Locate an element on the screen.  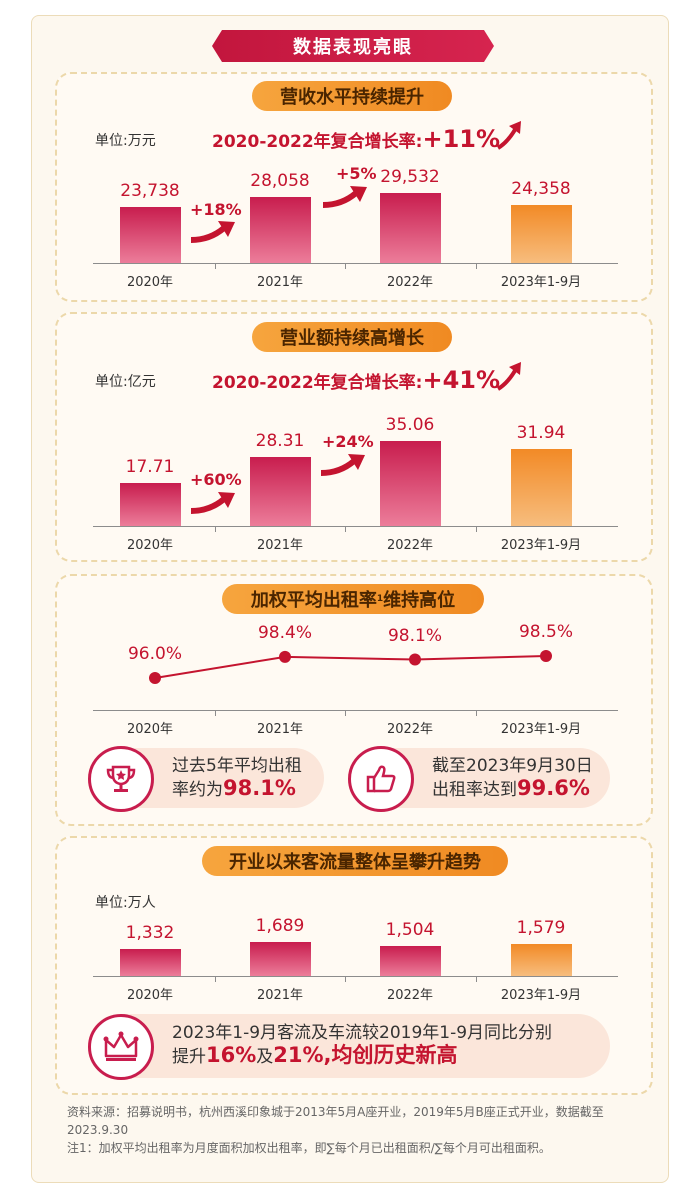
occupancy-x-label: 2023年1-9月 is located at coordinates (541, 729).